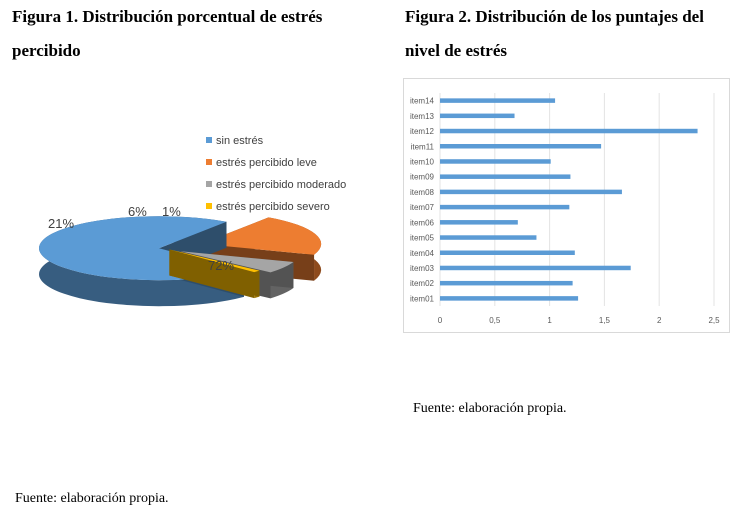 The width and height of the screenshot is (748, 529). I want to click on y-tick-label-item14: item14, so click(422, 101).